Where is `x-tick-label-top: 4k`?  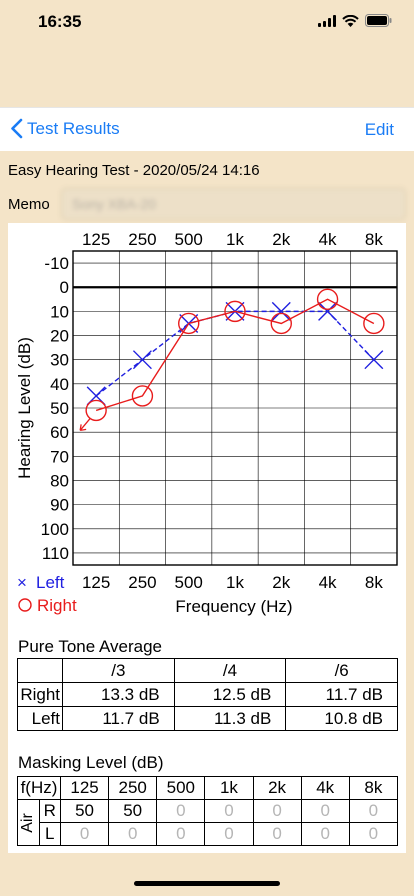
x-tick-label-top: 4k is located at coordinates (328, 239).